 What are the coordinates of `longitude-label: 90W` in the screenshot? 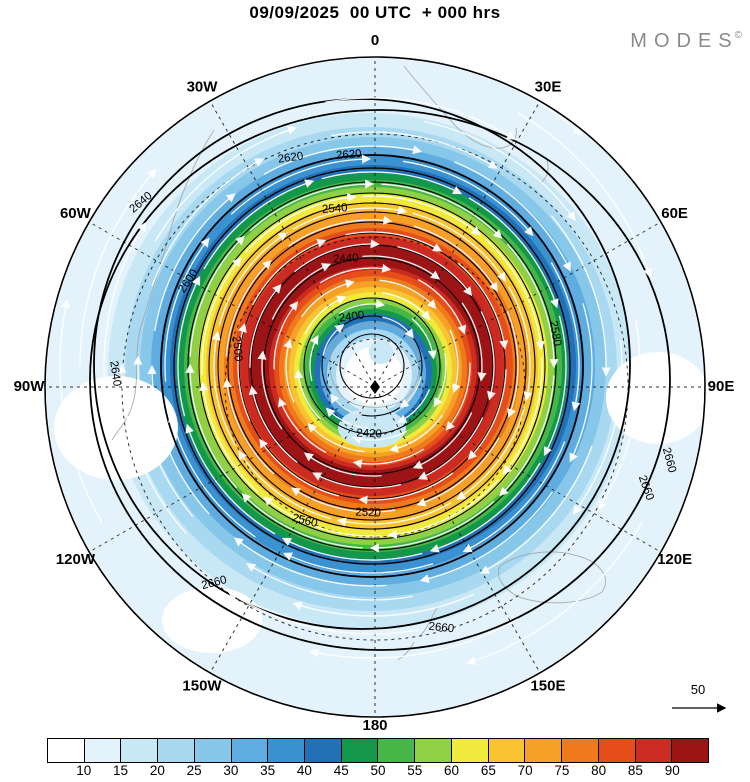 It's located at (30, 386).